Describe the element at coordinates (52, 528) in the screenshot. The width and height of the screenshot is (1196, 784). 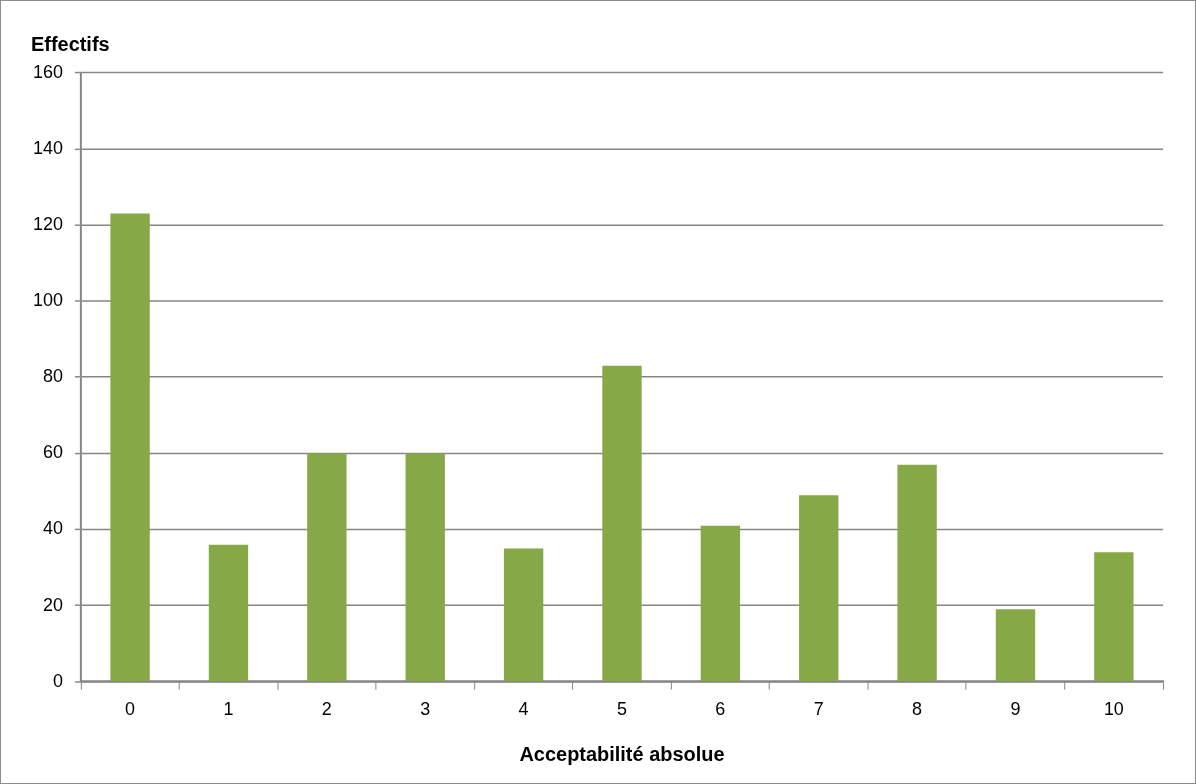
I see `y-tick-label: 40` at that location.